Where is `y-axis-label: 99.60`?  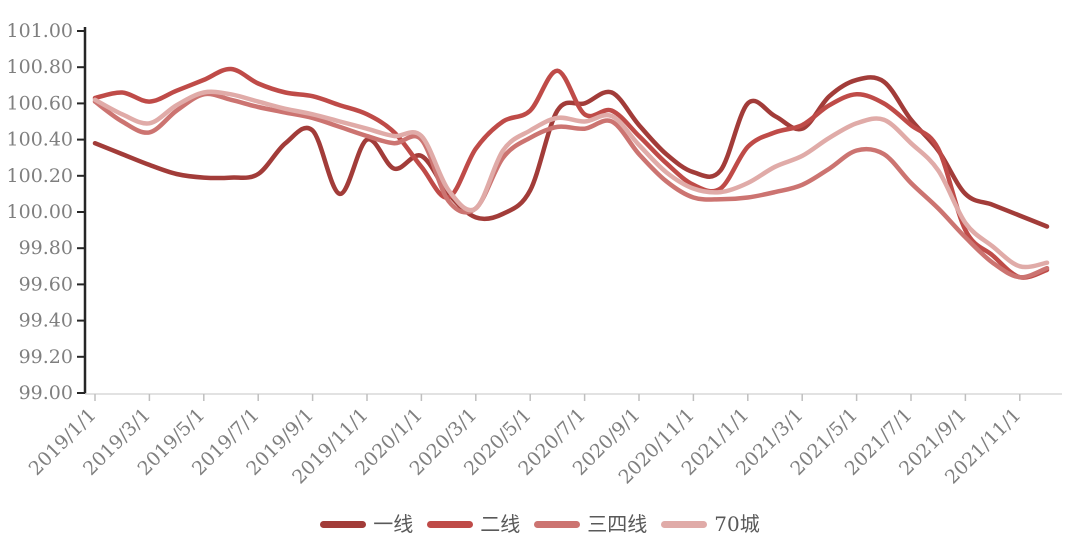
y-axis-label: 99.60 is located at coordinates (46, 284).